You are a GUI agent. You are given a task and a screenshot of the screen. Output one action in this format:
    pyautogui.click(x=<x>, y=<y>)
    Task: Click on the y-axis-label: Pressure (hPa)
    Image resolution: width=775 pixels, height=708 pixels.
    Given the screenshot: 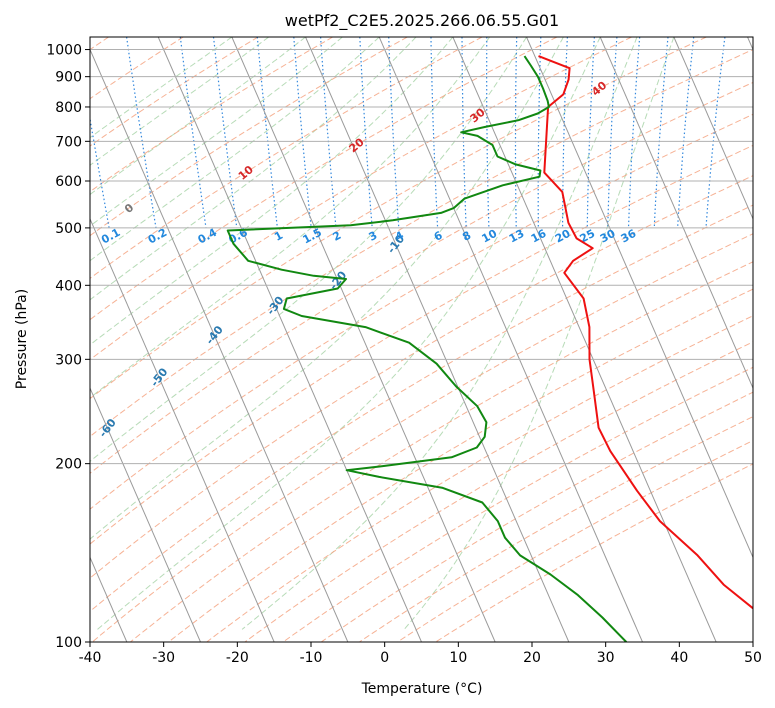 What is the action you would take?
    pyautogui.click(x=22, y=339)
    